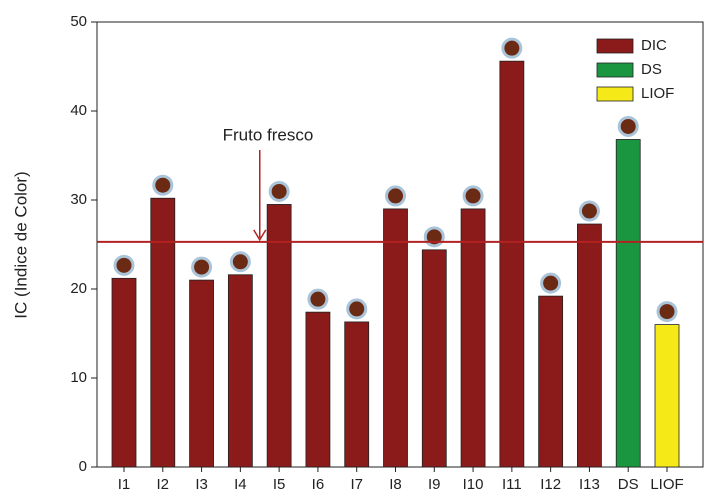 The image size is (712, 498). Describe the element at coordinates (260, 235) in the screenshot. I see `arrow-head` at that location.